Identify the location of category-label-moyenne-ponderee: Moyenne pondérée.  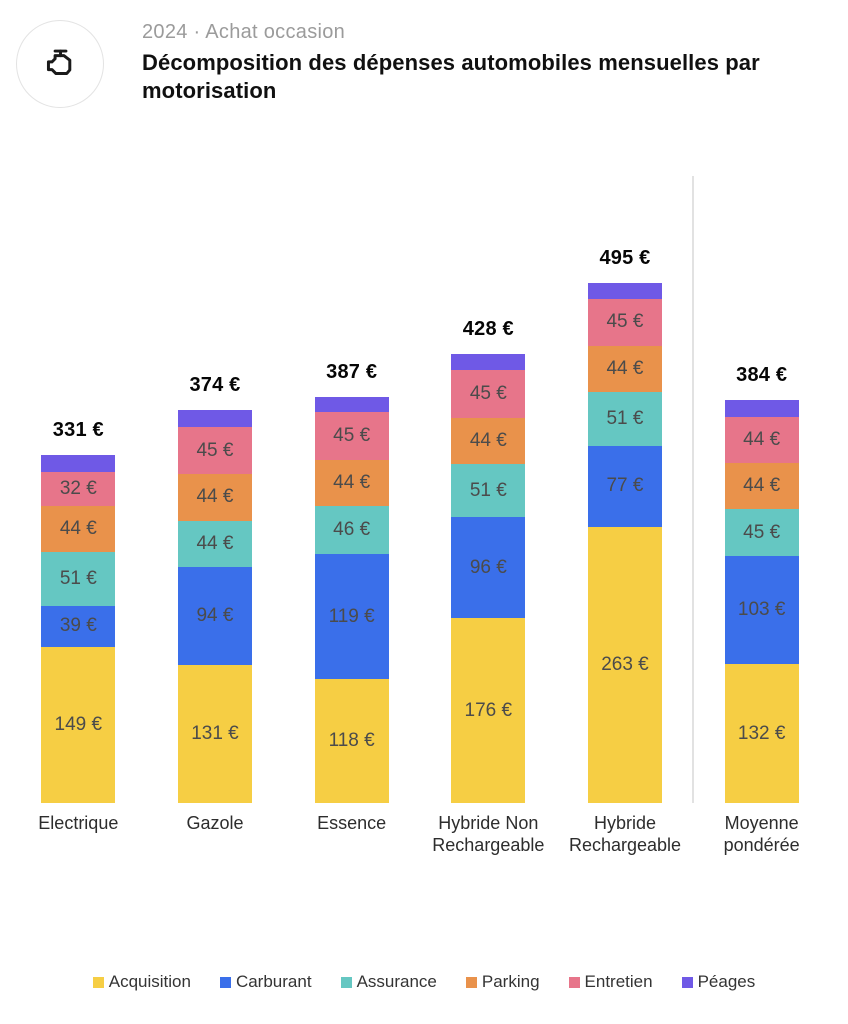
(761, 834).